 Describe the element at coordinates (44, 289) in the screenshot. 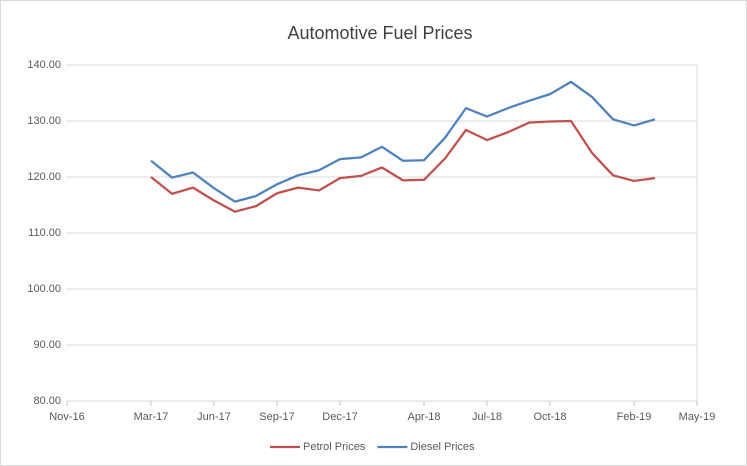

I see `y-tick-label: 100.00` at that location.